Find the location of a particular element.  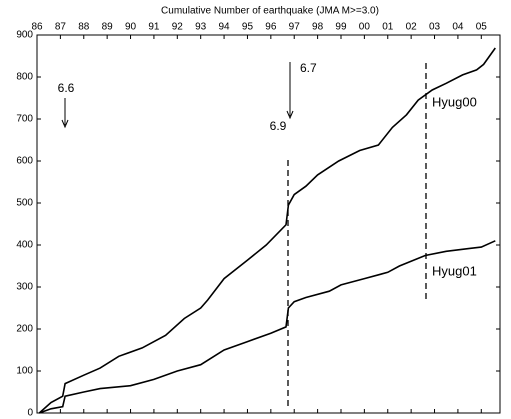

y-tick-label: 700 is located at coordinates (24, 119).